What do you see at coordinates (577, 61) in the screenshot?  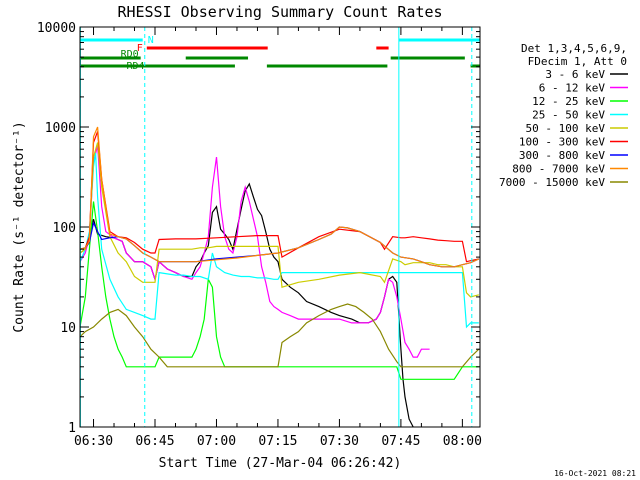 I see `legend-header-line-2: FDecim 1, Att 0` at bounding box center [577, 61].